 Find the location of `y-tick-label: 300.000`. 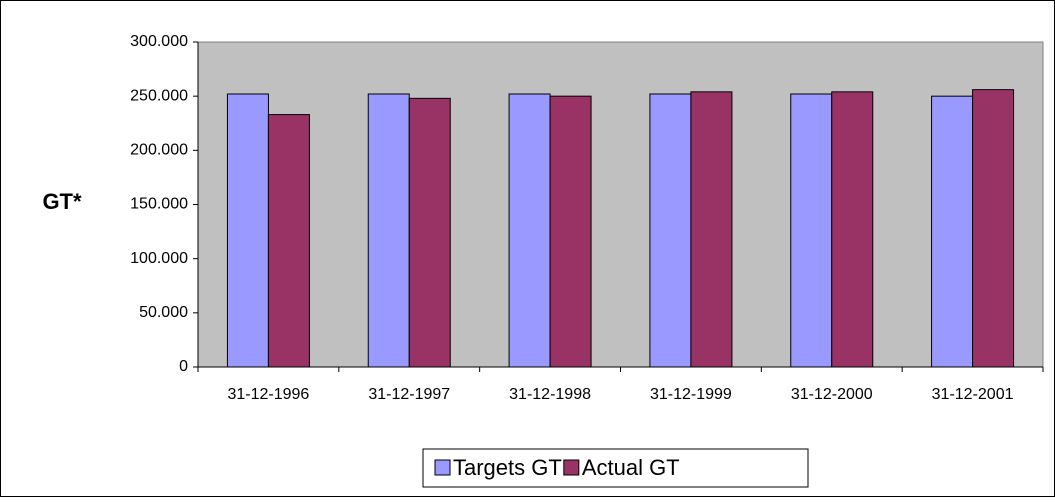

y-tick-label: 300.000 is located at coordinates (159, 41).